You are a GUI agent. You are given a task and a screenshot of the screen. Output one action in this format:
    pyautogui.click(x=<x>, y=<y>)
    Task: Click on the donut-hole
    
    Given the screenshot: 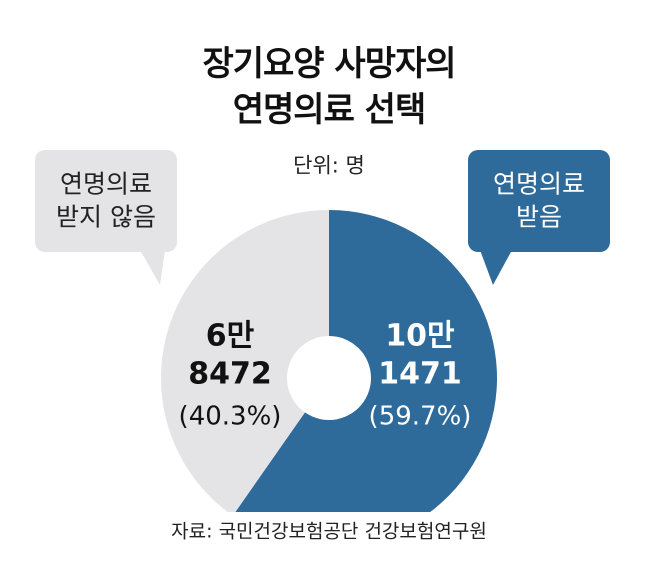 What is the action you would take?
    pyautogui.click(x=329, y=378)
    